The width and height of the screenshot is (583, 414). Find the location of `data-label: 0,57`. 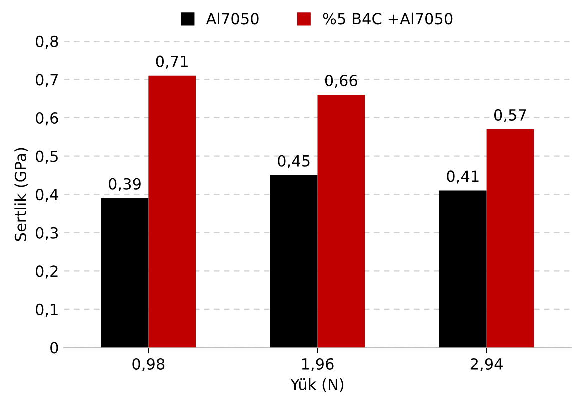

data-label: 0,57 is located at coordinates (510, 116).